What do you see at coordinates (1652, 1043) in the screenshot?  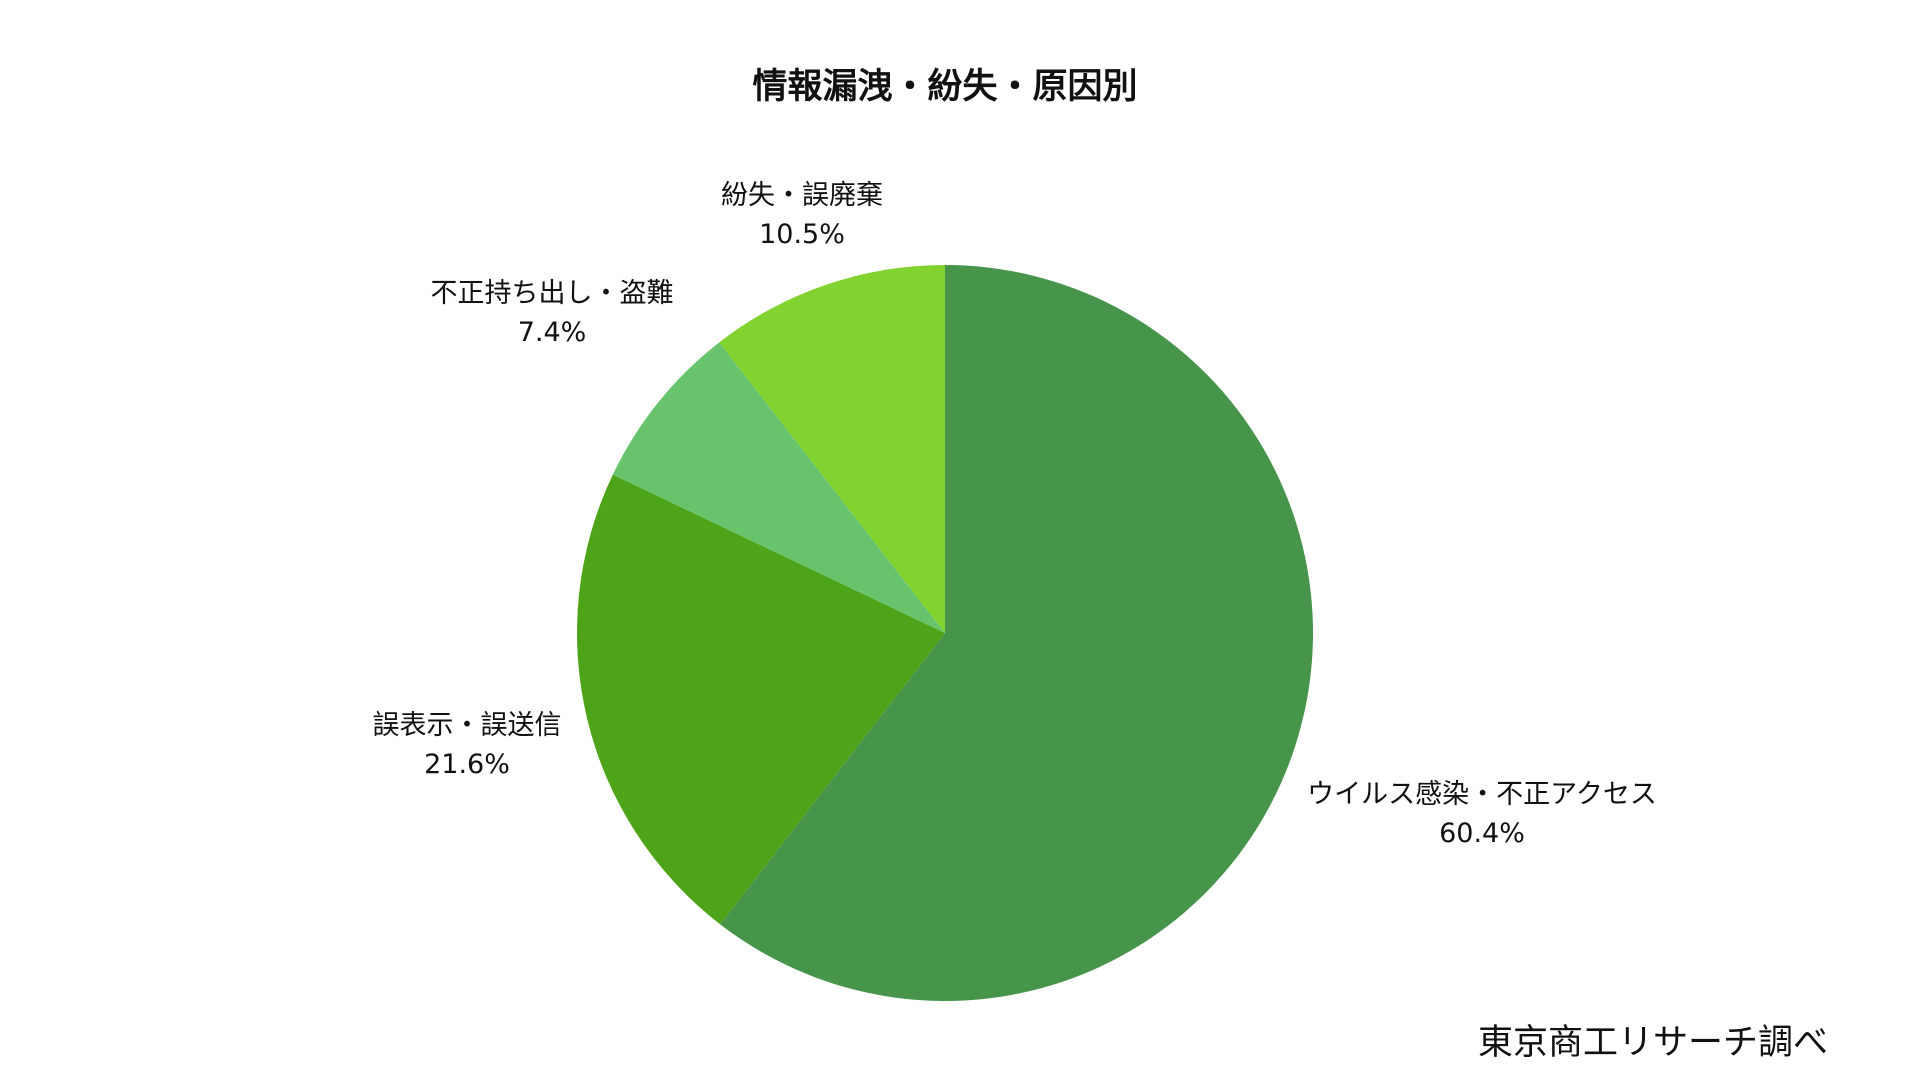 I see `source-note: 東京商工リサーチ調べ` at bounding box center [1652, 1043].